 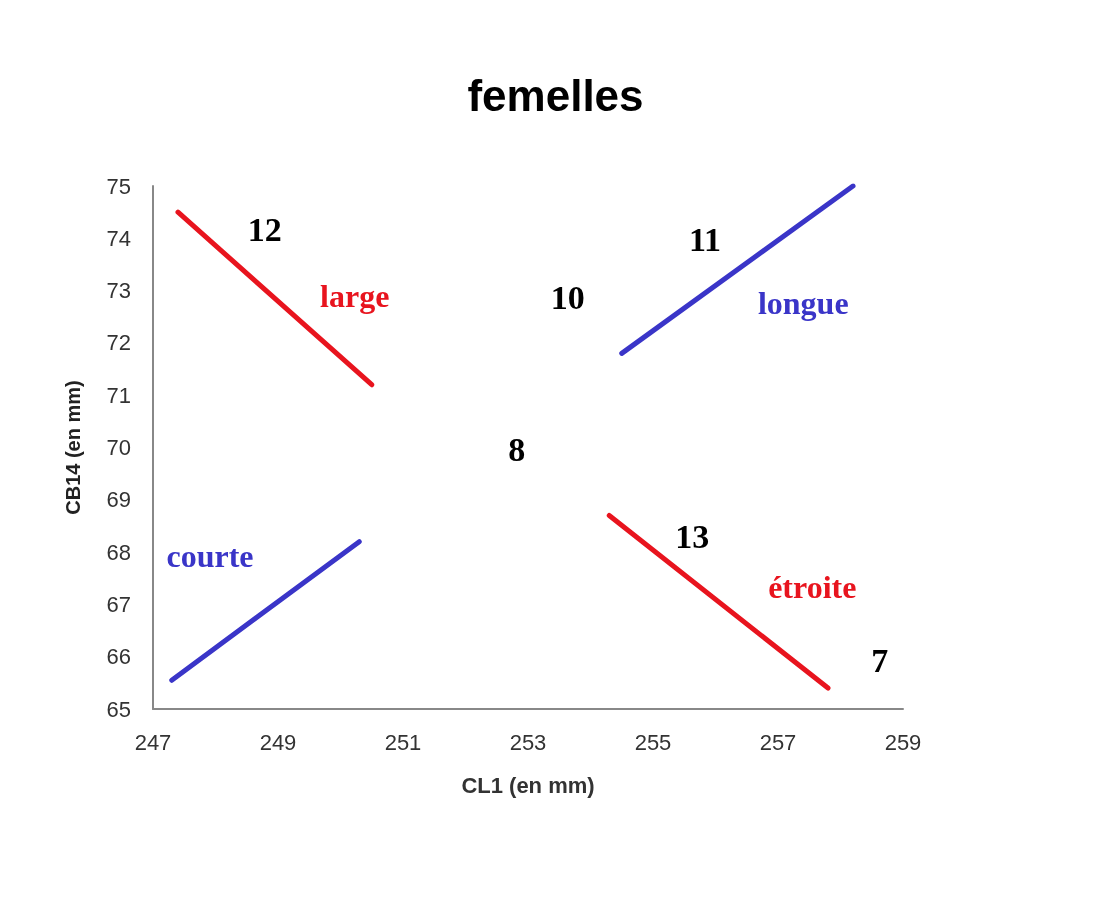 I want to click on y-tick-label: 71, so click(x=118, y=395).